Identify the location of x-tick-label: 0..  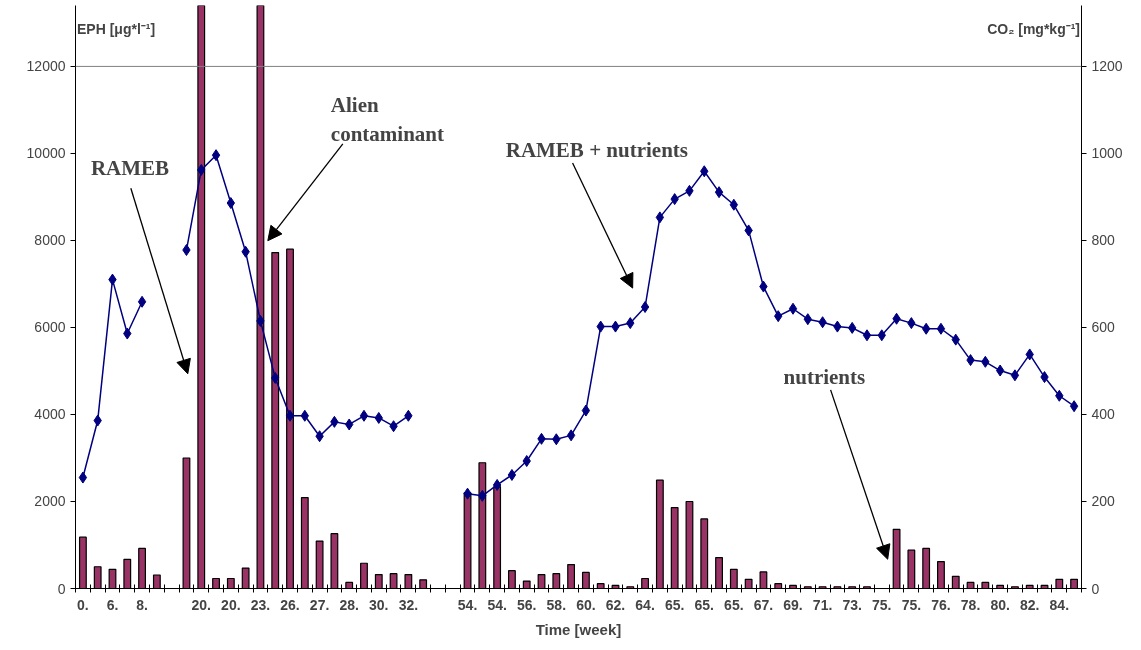
(83, 604).